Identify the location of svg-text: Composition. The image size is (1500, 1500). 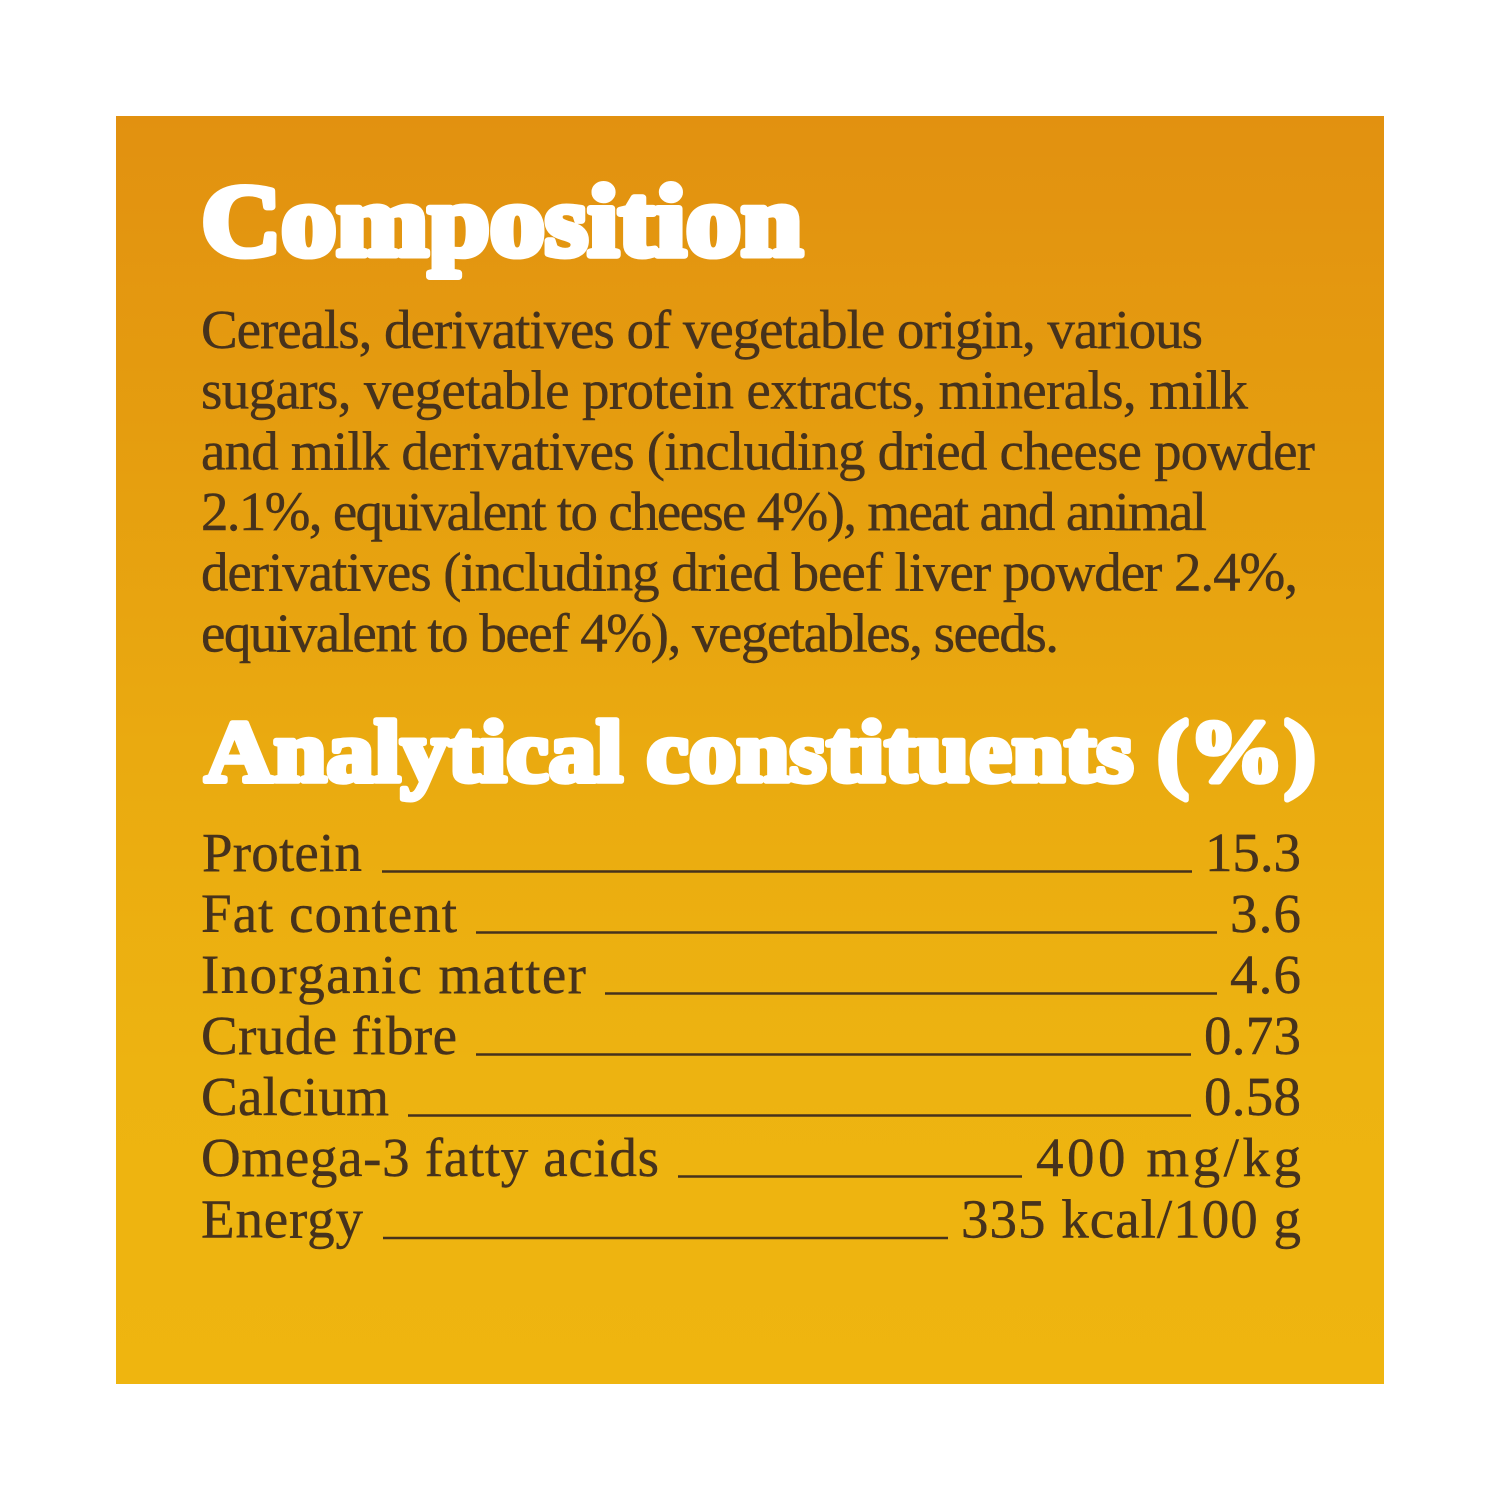
(502, 221).